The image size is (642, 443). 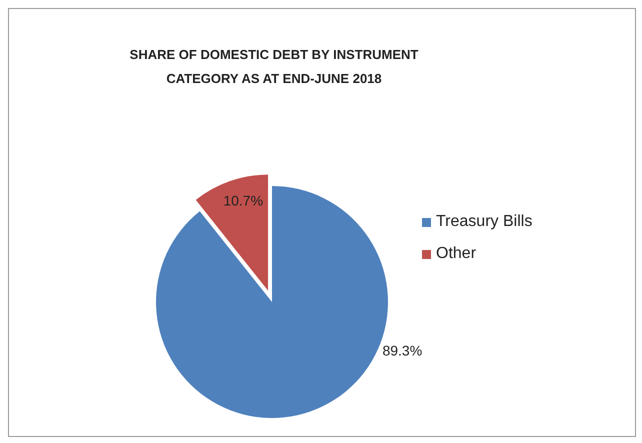 I want to click on data-label: 89.3%, so click(x=402, y=350).